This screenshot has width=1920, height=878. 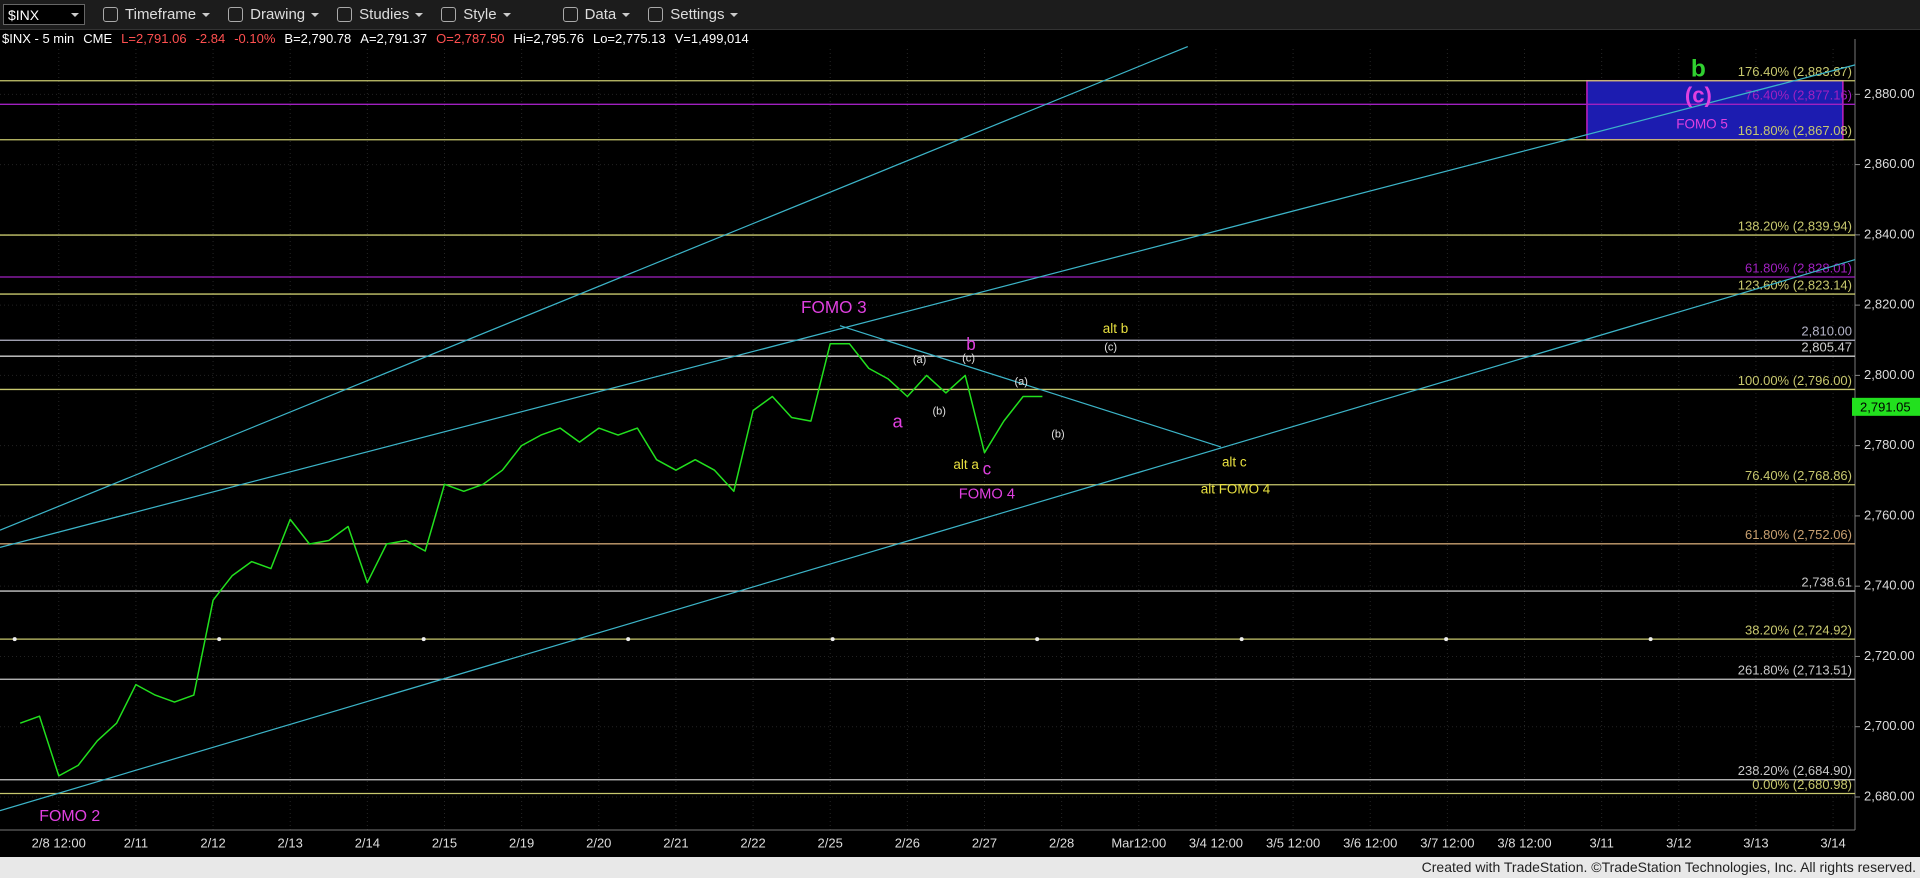 What do you see at coordinates (1795, 226) in the screenshot?
I see `level-label: 138.20% (2,839.94)` at bounding box center [1795, 226].